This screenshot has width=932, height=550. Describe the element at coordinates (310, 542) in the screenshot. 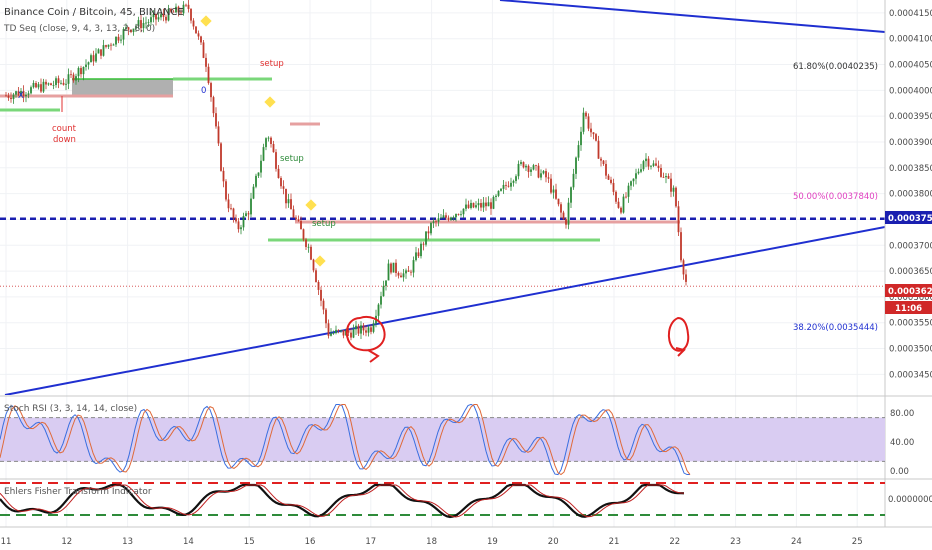

I see `time-tick-label: 16` at that location.